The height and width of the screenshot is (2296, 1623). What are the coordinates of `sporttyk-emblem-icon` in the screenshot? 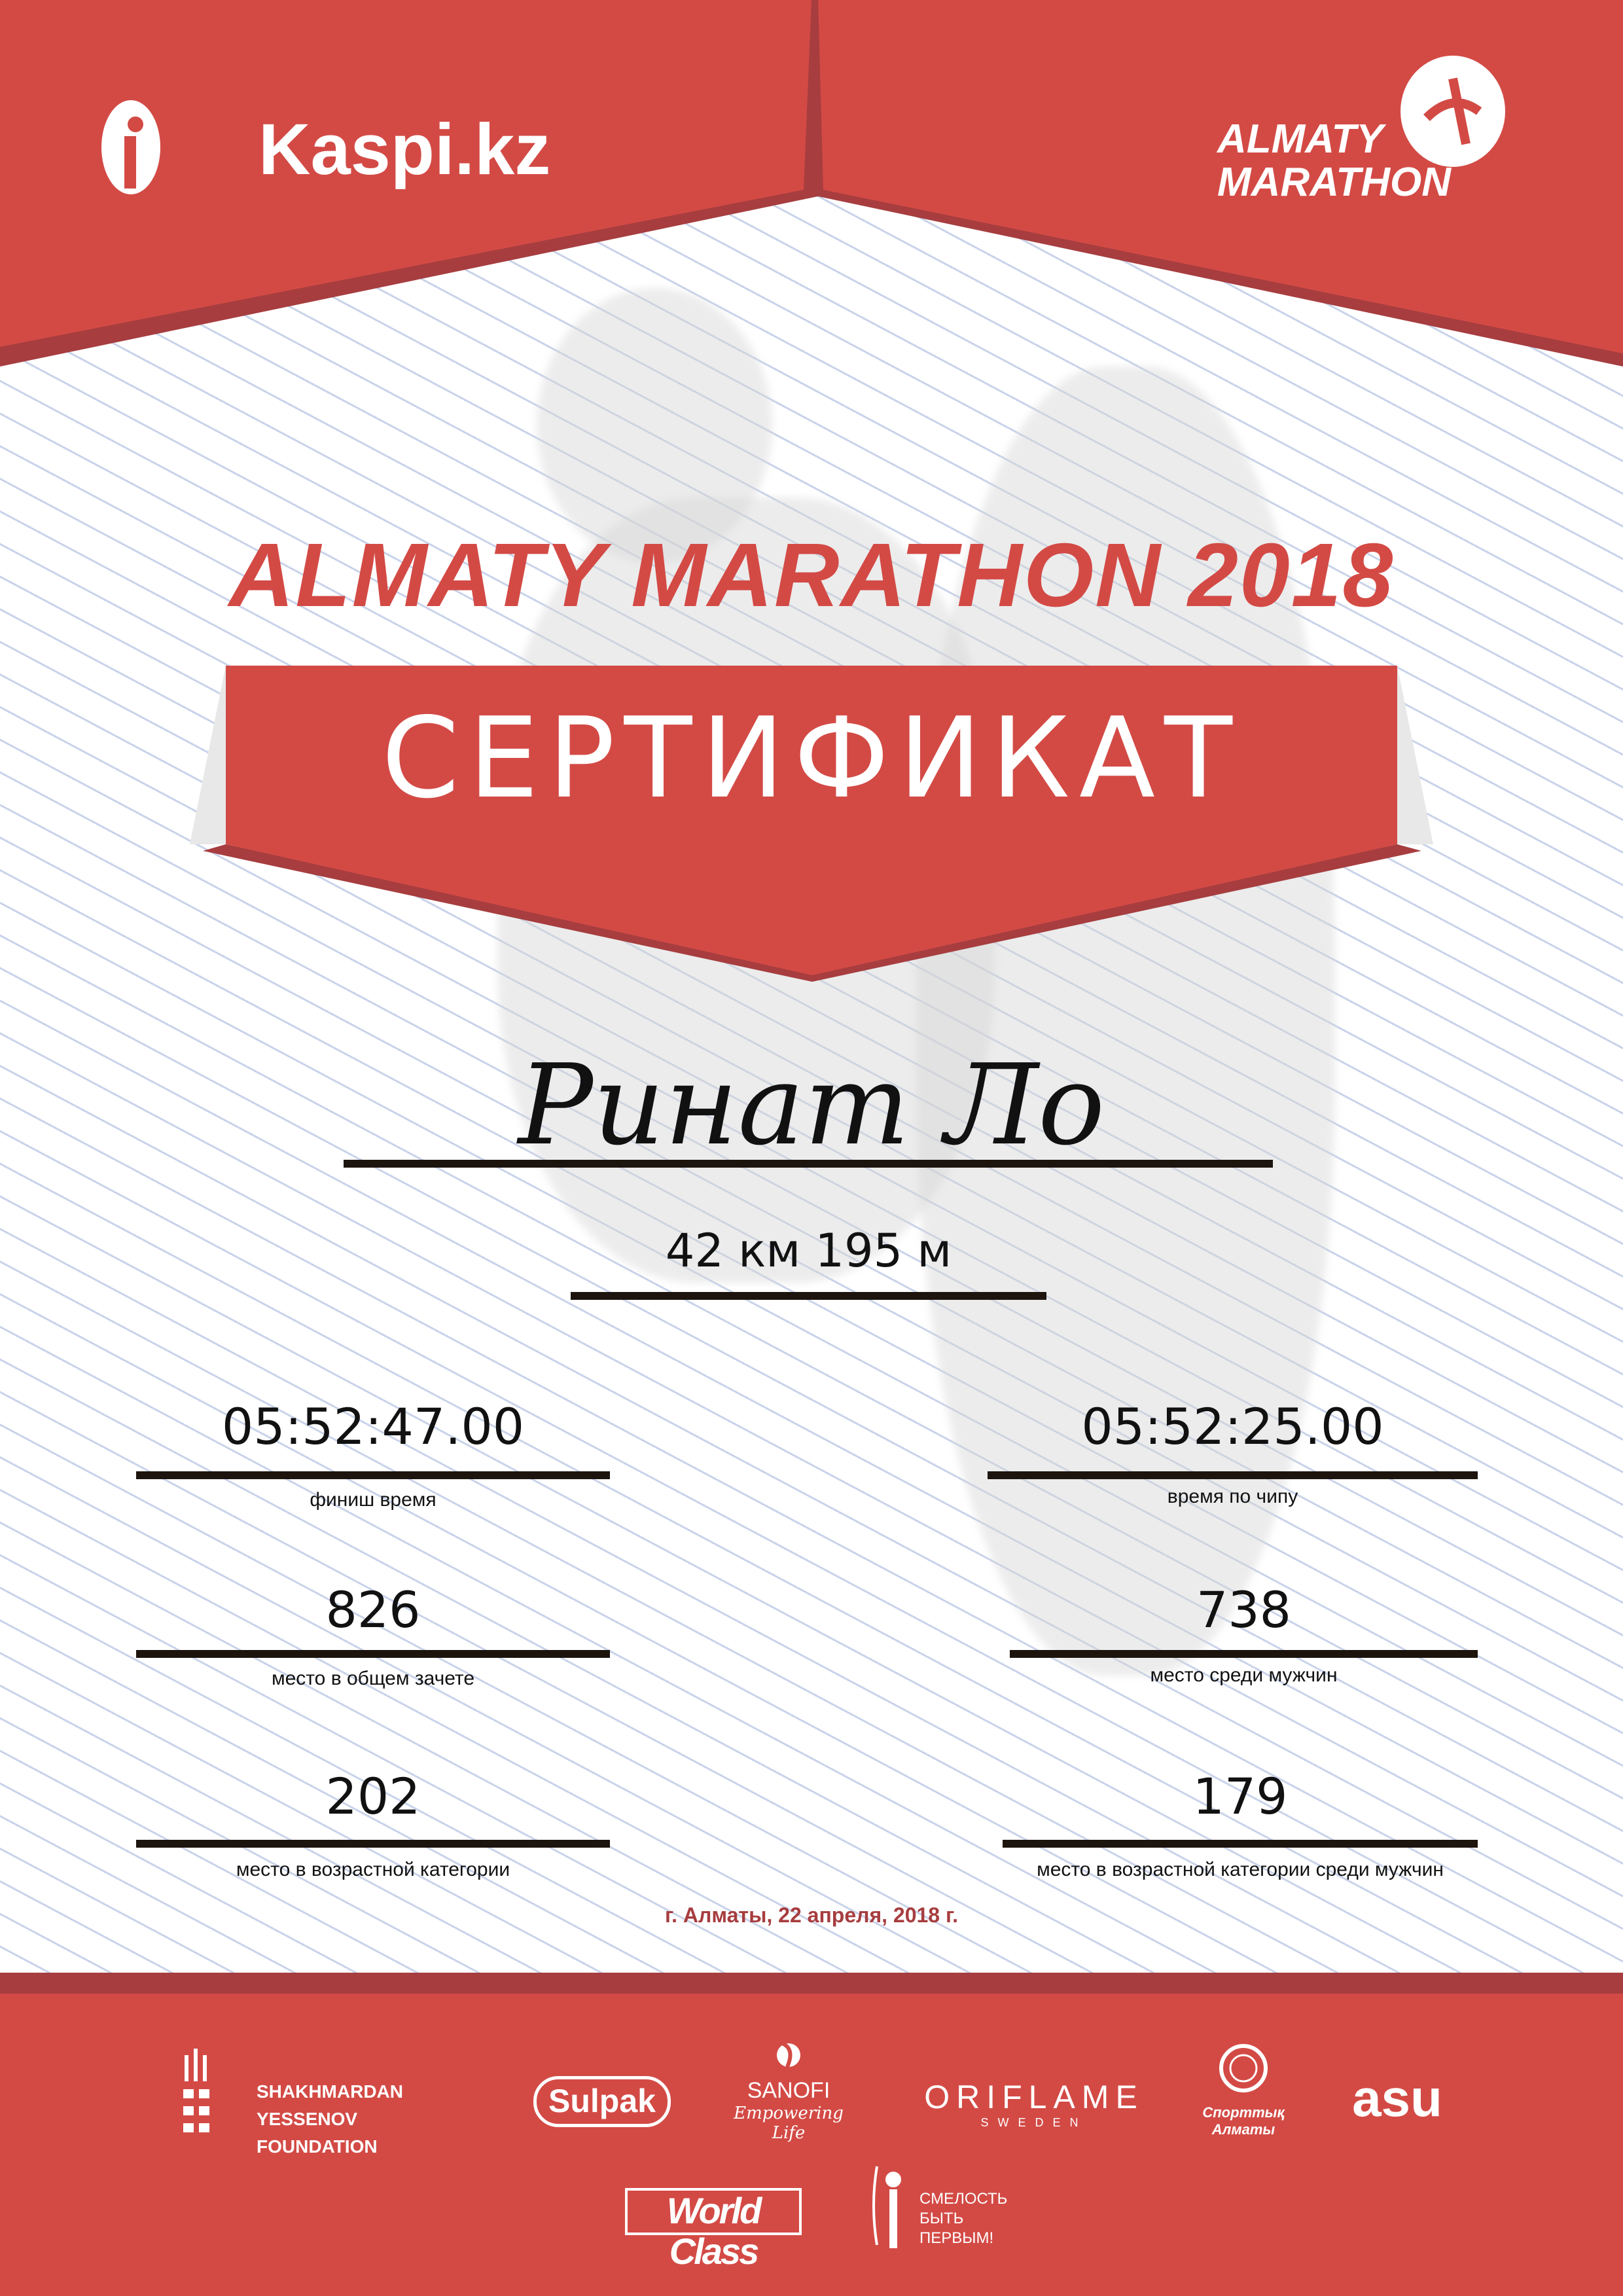 It's located at (1244, 2068).